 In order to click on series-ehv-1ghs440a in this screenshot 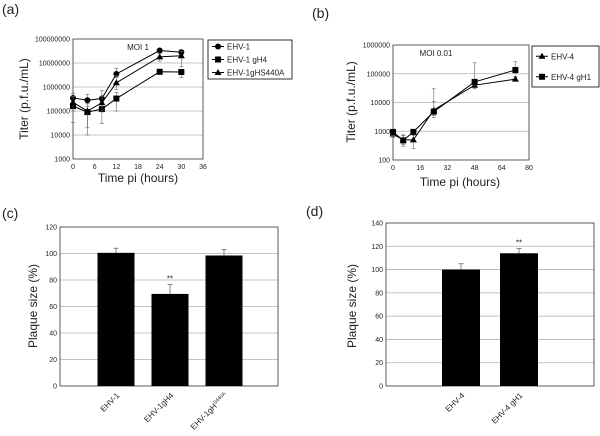, I will do `click(127, 90)`.